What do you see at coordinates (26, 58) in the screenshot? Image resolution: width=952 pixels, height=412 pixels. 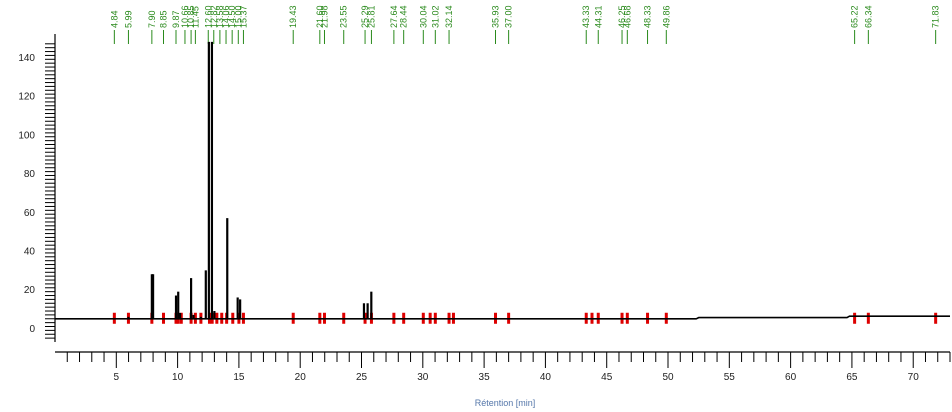 I see `y-tick-label: 140` at bounding box center [26, 58].